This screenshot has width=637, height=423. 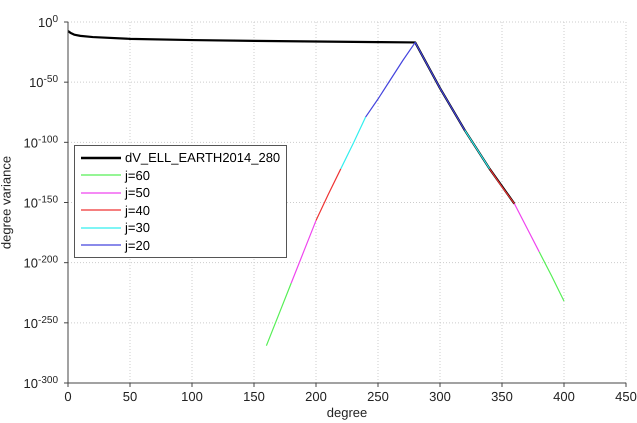 What do you see at coordinates (192, 396) in the screenshot?
I see `x-tick-label: 100` at bounding box center [192, 396].